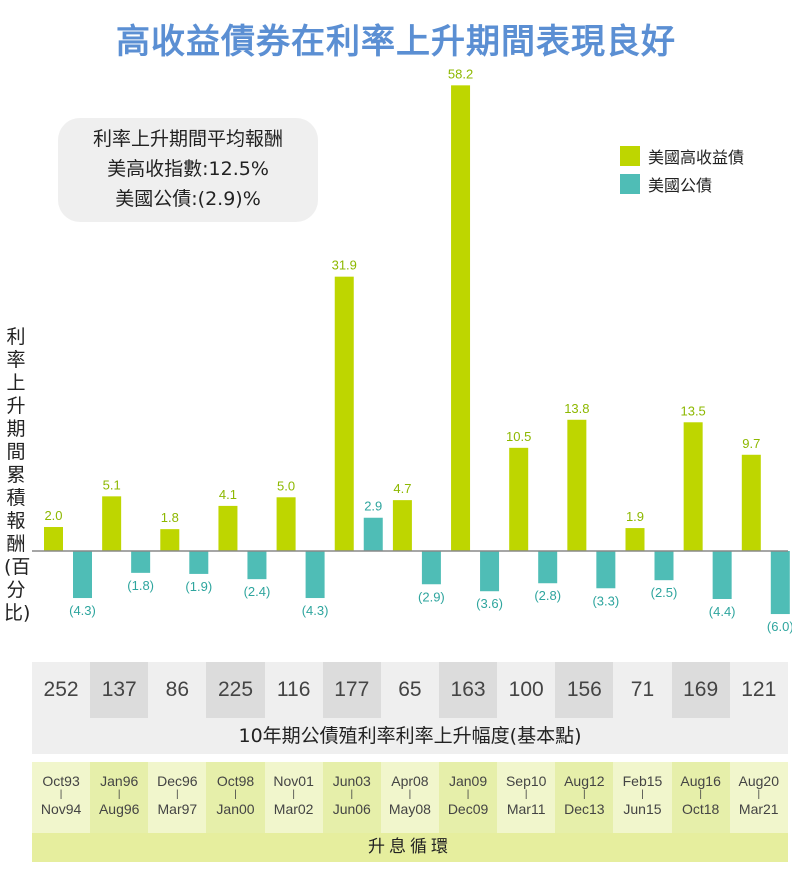 The width and height of the screenshot is (792, 873). Describe the element at coordinates (235, 781) in the screenshot. I see `cycle-start: Oct98` at that location.